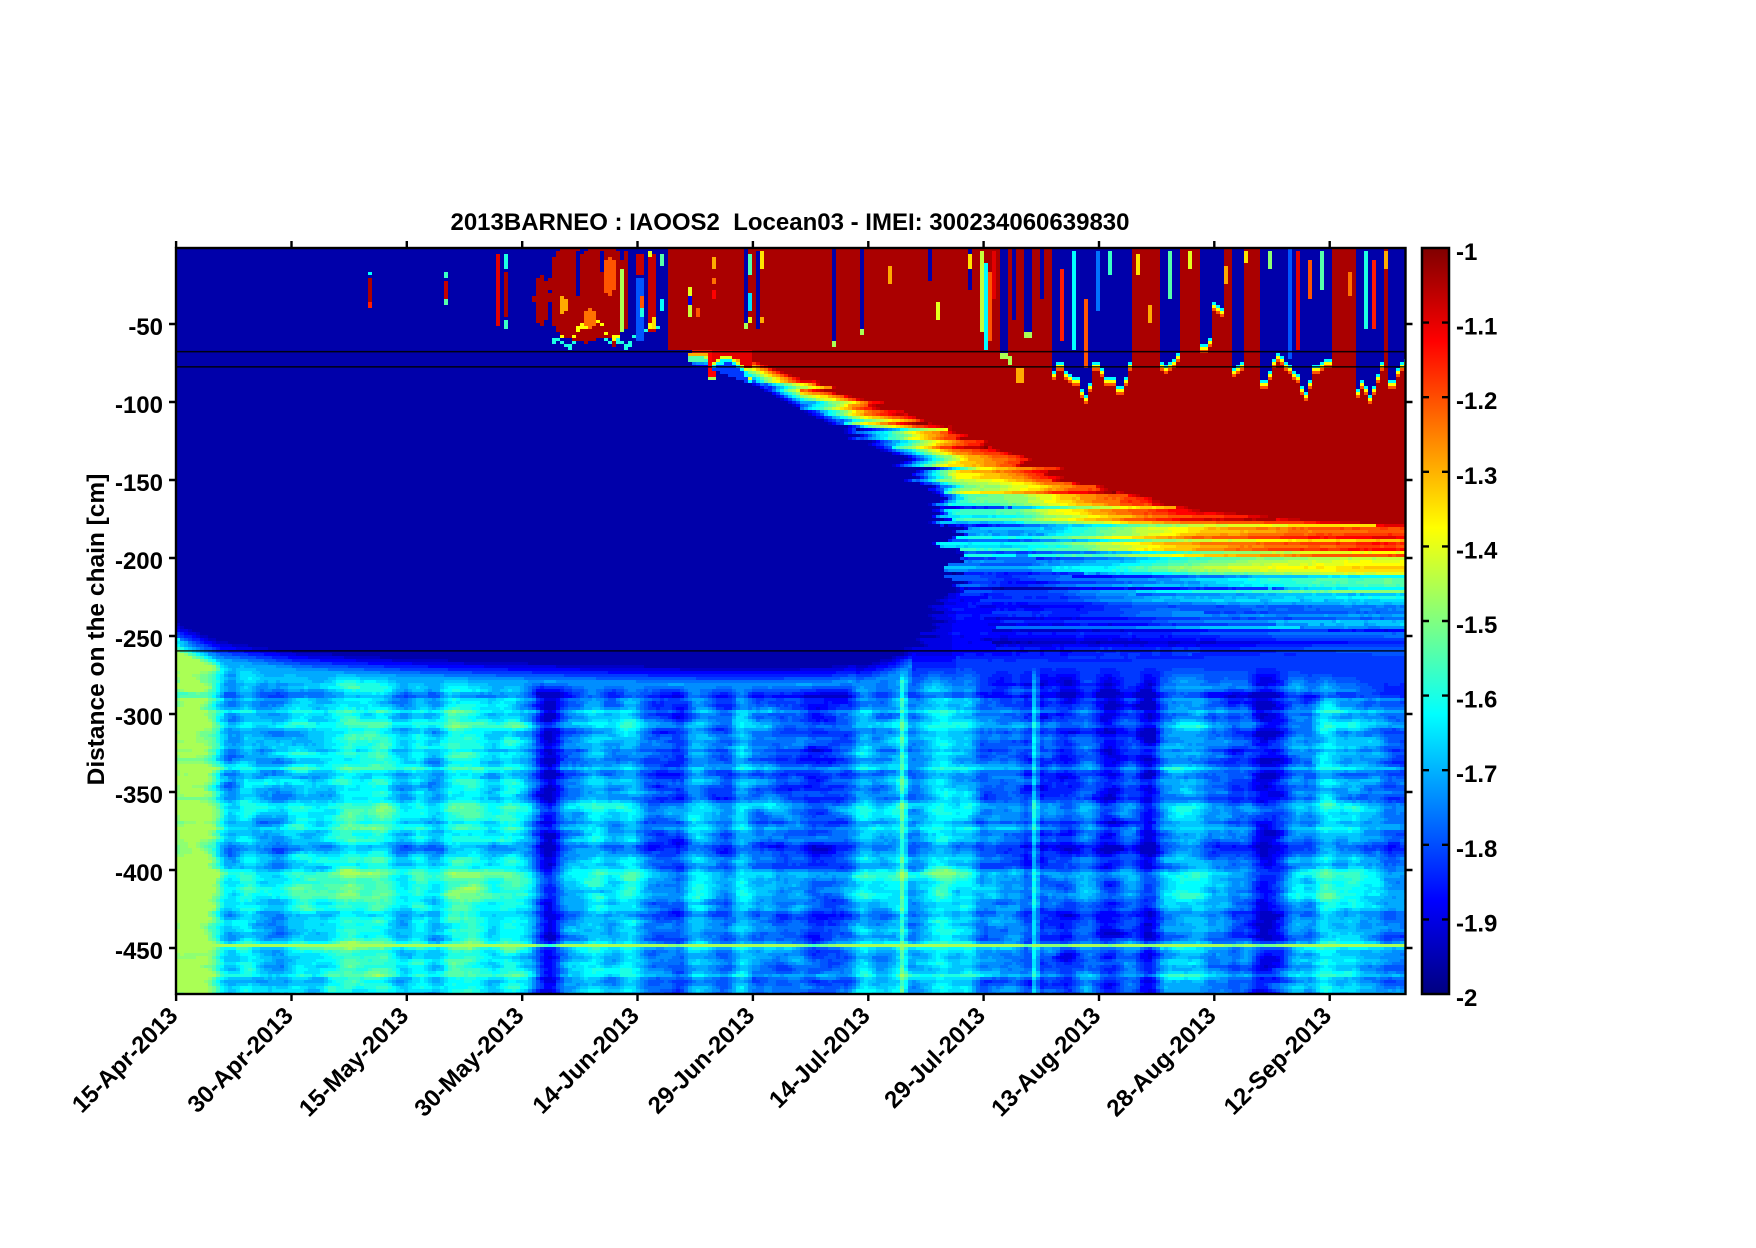 Image resolution: width=1756 pixels, height=1248 pixels. What do you see at coordinates (1476, 625) in the screenshot?
I see `svg-text: -1.5` at bounding box center [1476, 625].